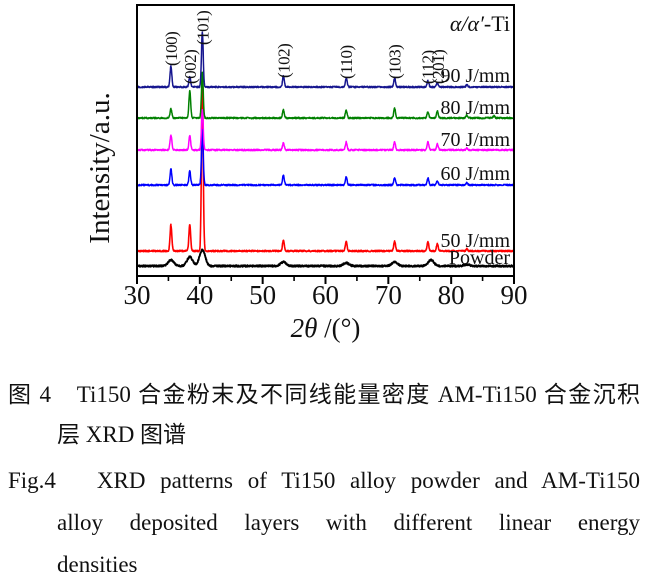  I want to click on x-tick-label: 40, so click(199, 295).